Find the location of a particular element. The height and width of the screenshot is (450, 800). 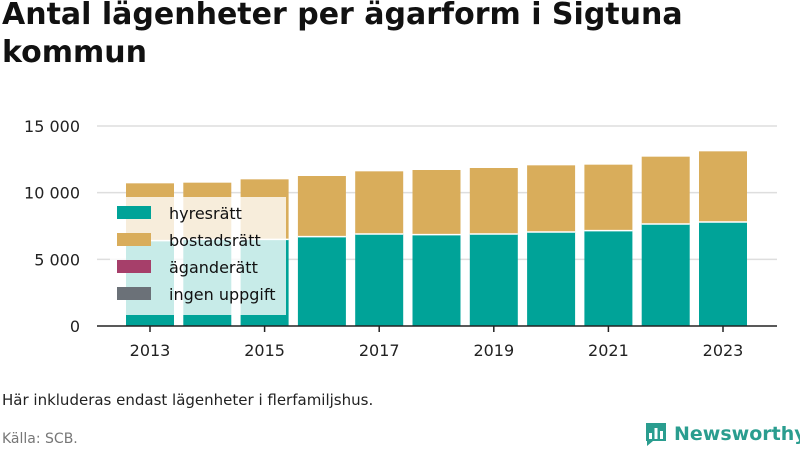

brand-name: Newsworthy is located at coordinates (737, 434).